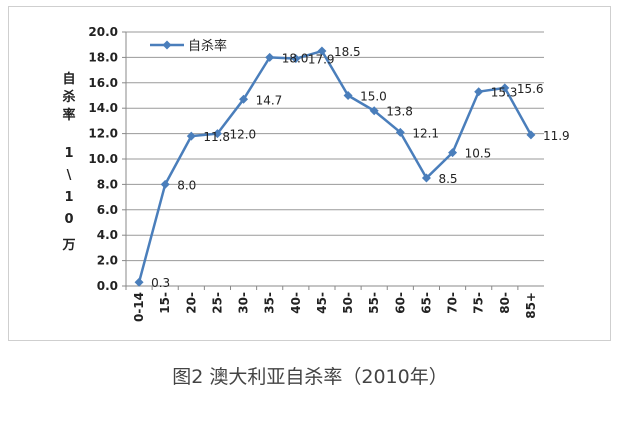  Describe the element at coordinates (478, 154) in the screenshot. I see `data-label: 10.5` at that location.